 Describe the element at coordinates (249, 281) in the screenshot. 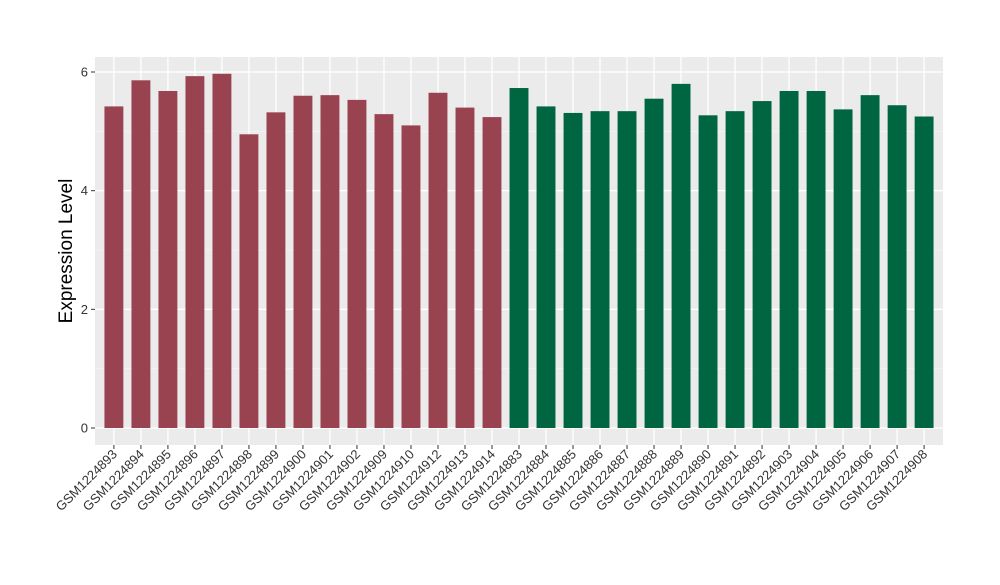

I see `bar-gsm1224898` at that location.